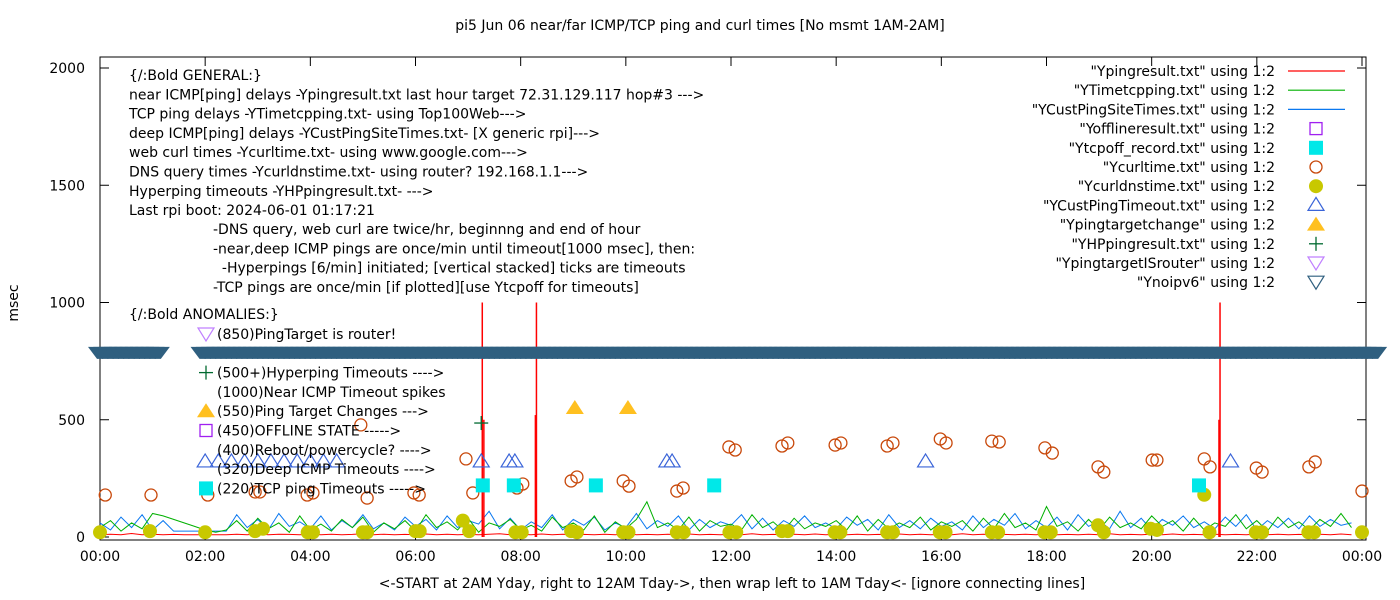  What do you see at coordinates (1182, 72) in the screenshot?
I see `legend-label: "Ypingresult.txt" using 1:2` at bounding box center [1182, 72].